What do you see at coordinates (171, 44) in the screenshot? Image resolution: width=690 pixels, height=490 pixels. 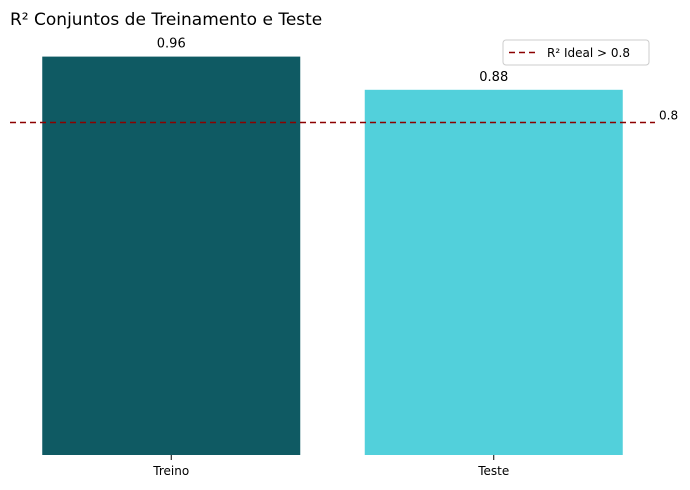 I see `bar-value-label-treino: 0.96` at bounding box center [171, 44].